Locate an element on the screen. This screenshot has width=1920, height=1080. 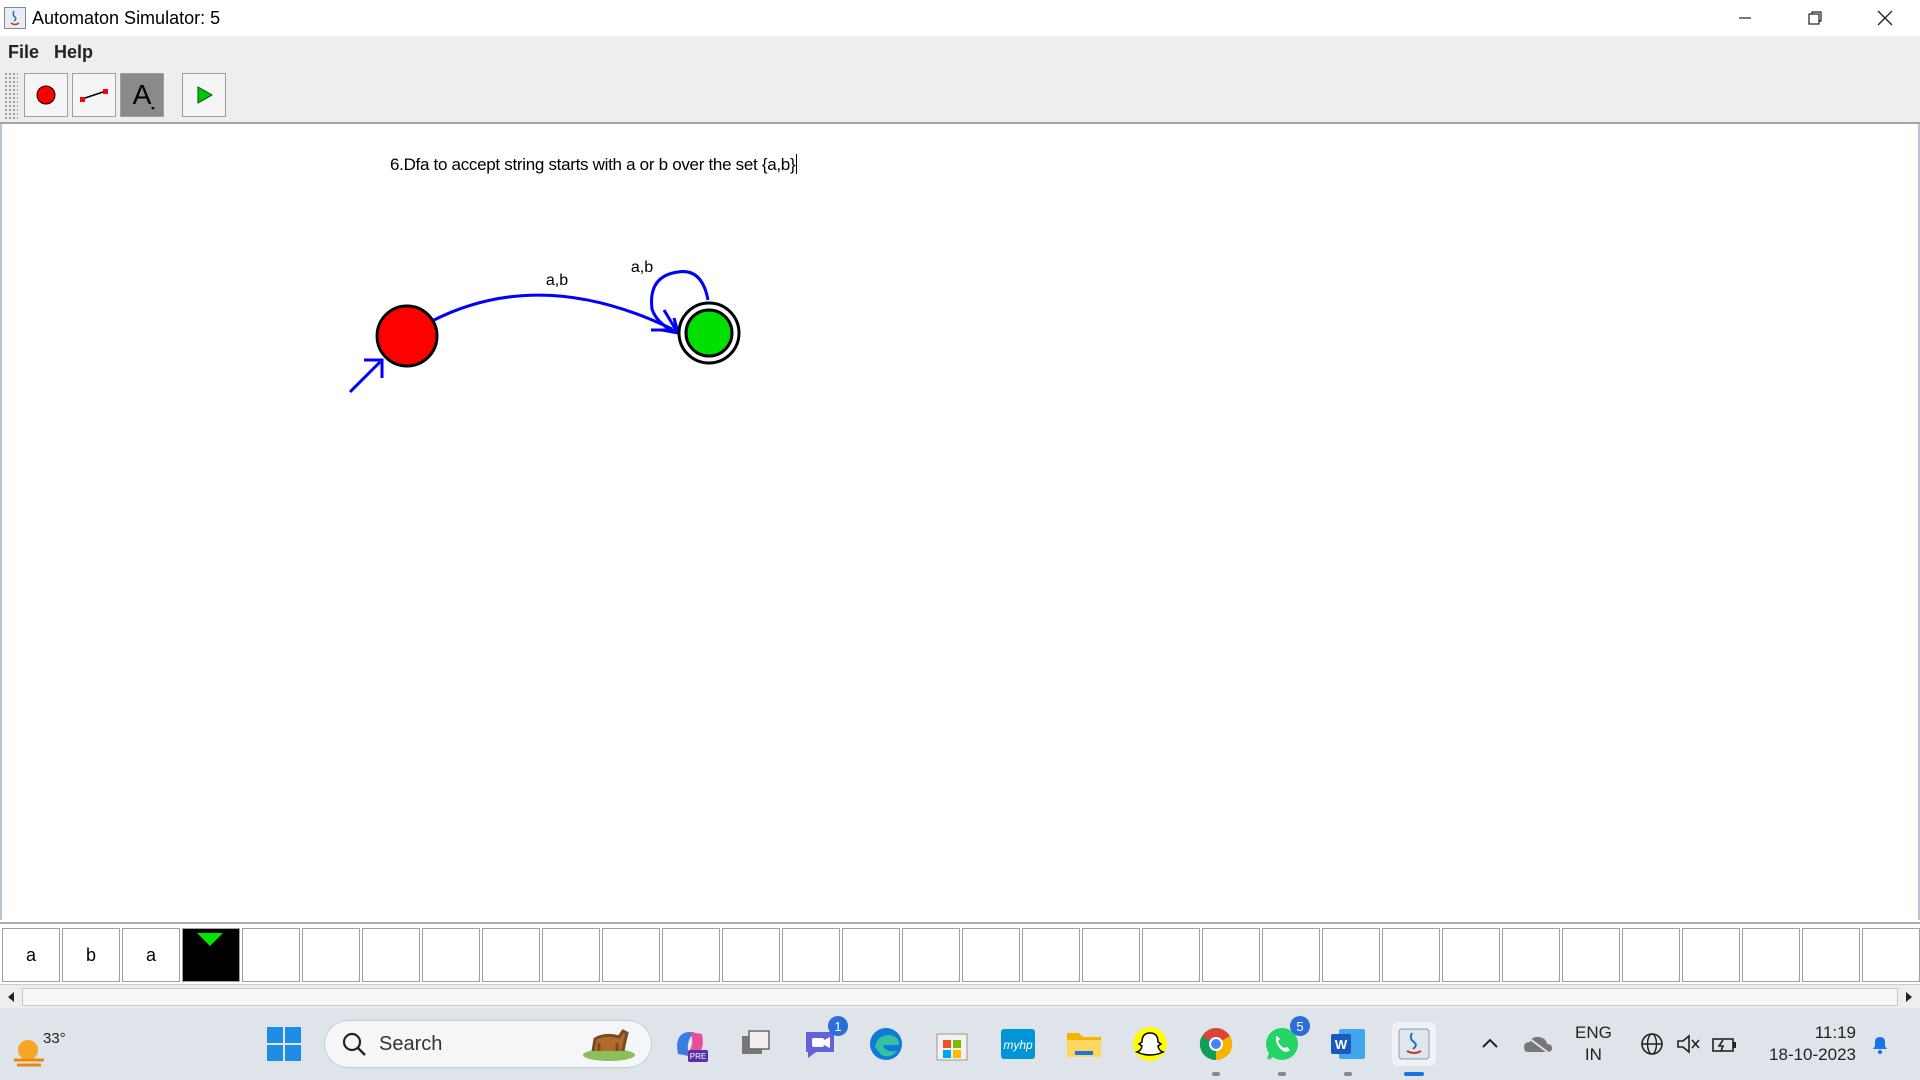
volume-button is located at coordinates (1688, 1044).